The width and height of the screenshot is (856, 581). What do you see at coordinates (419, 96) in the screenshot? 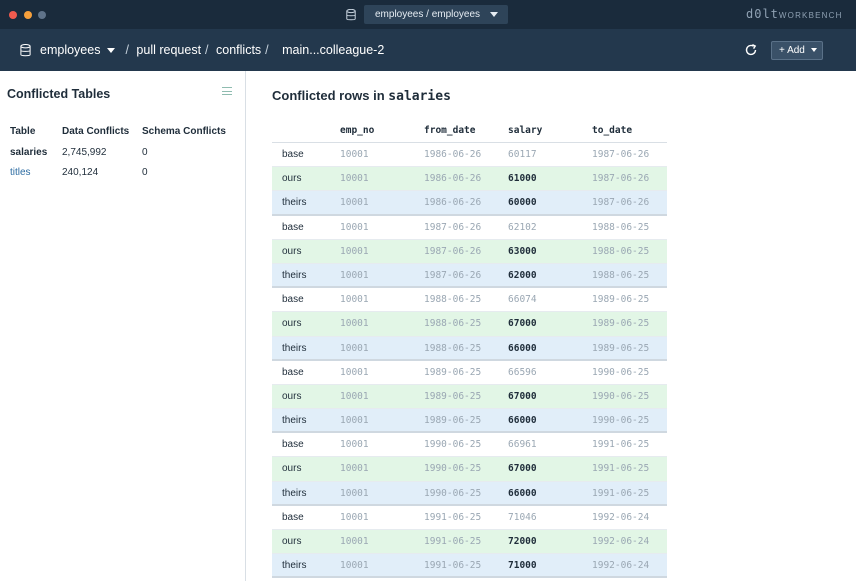
I see `page-title-table: salaries` at bounding box center [419, 96].